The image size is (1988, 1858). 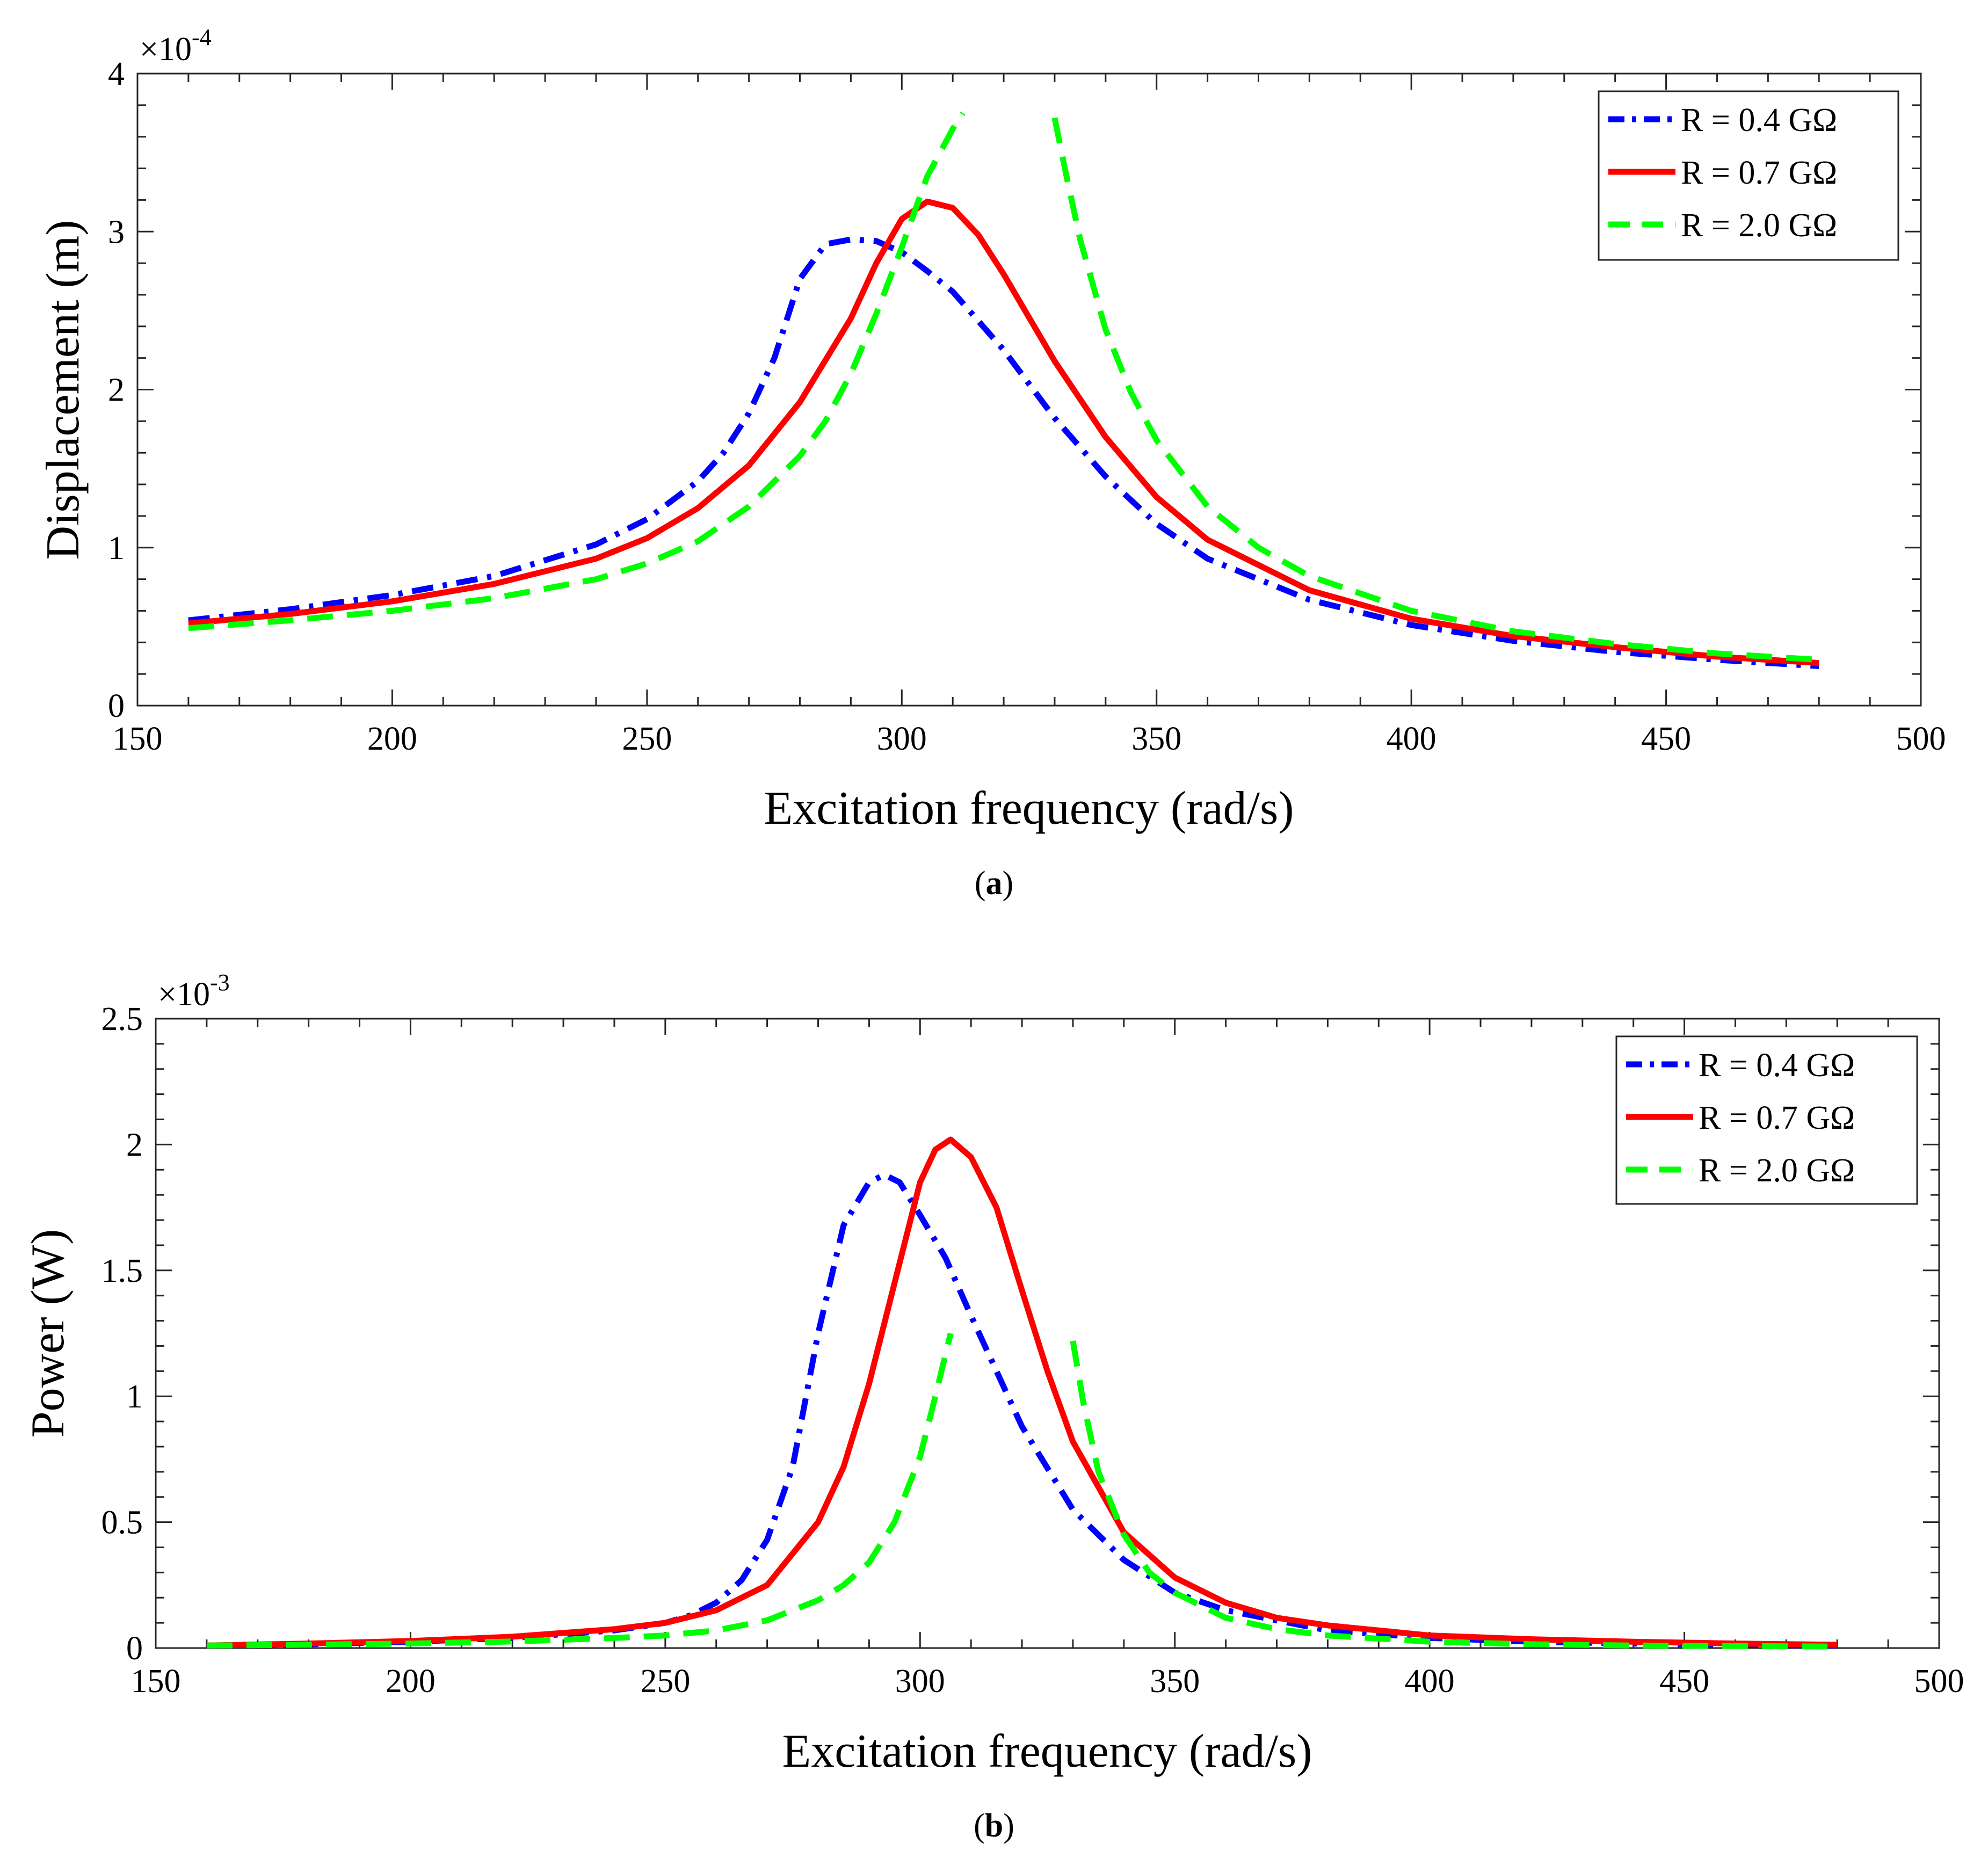 What do you see at coordinates (920, 1681) in the screenshot?
I see `panel-b-x-tick-label: 300` at bounding box center [920, 1681].